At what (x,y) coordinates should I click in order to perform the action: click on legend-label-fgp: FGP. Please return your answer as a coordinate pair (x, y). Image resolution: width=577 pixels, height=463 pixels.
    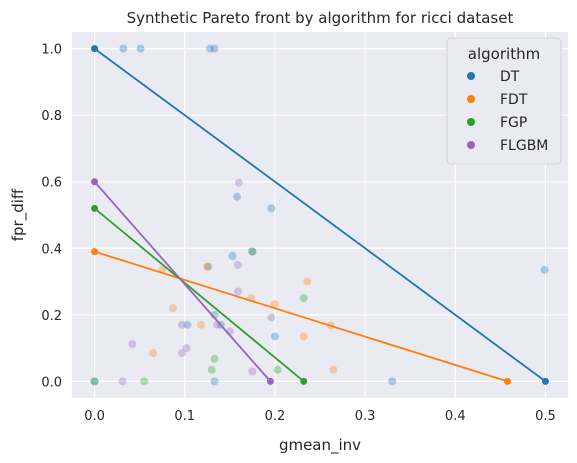
    Looking at the image, I should click on (513, 123).